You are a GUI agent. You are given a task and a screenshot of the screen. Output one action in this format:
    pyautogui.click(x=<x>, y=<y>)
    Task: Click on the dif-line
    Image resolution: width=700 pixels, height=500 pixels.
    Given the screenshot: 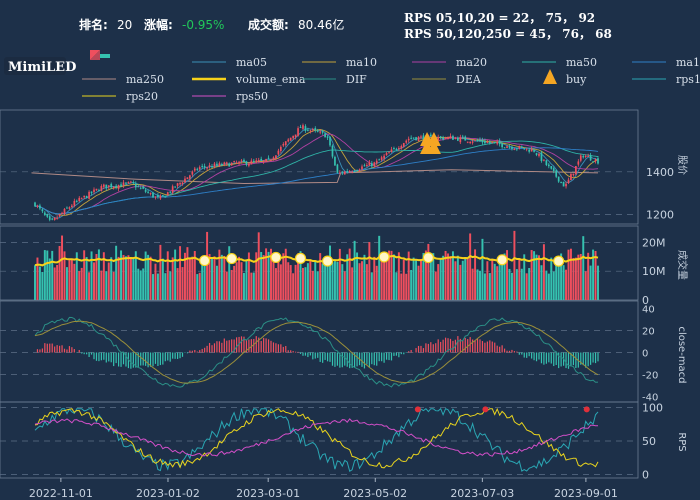 What is the action you would take?
    pyautogui.click(x=316, y=352)
    